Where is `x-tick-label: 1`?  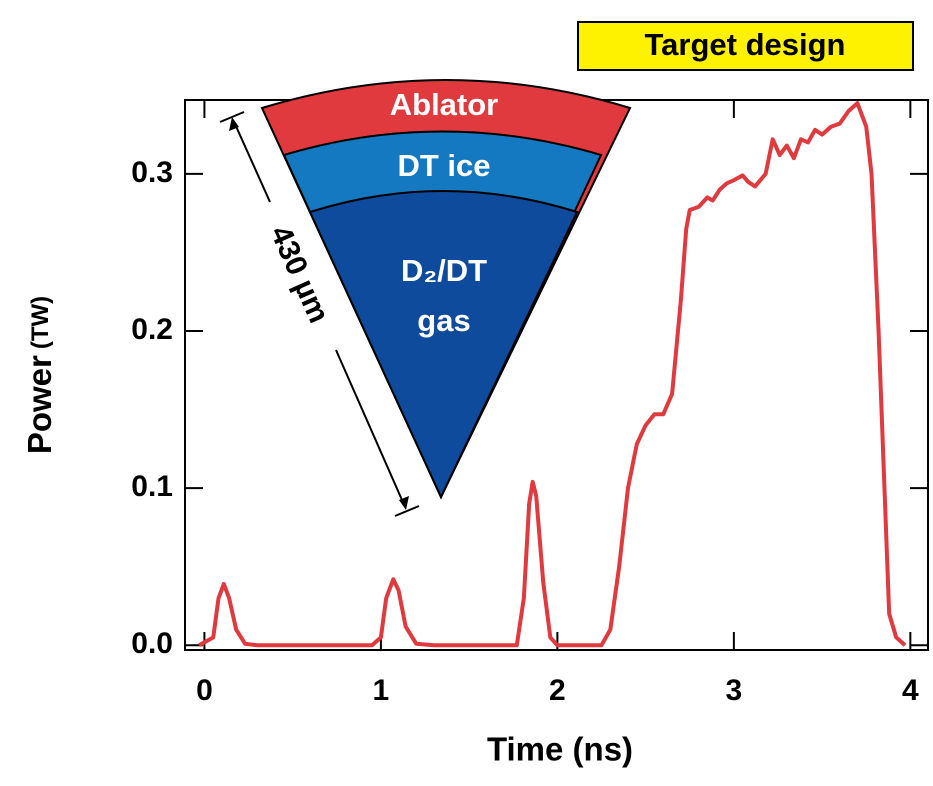 x-tick-label: 1 is located at coordinates (381, 690).